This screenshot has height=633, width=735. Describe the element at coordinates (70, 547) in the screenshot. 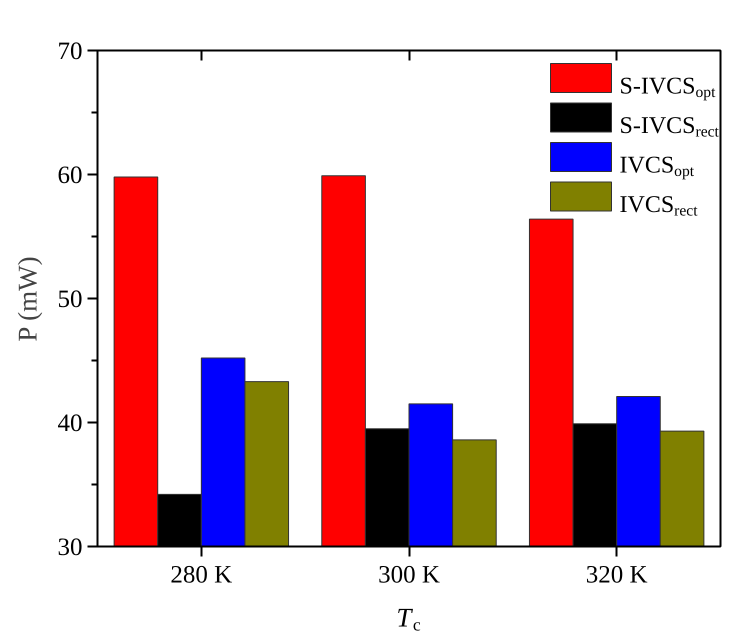

I see `y-tick-label: 30` at that location.